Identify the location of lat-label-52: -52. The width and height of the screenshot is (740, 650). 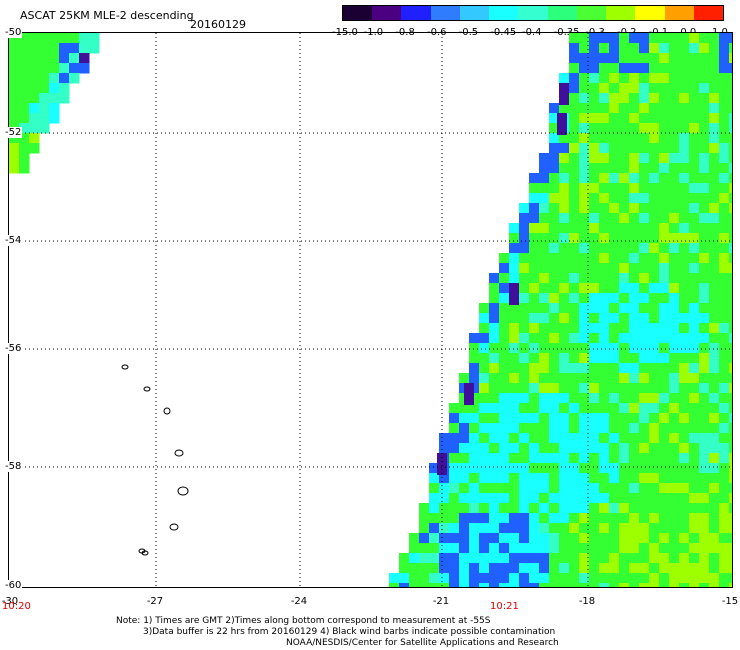
(13, 132).